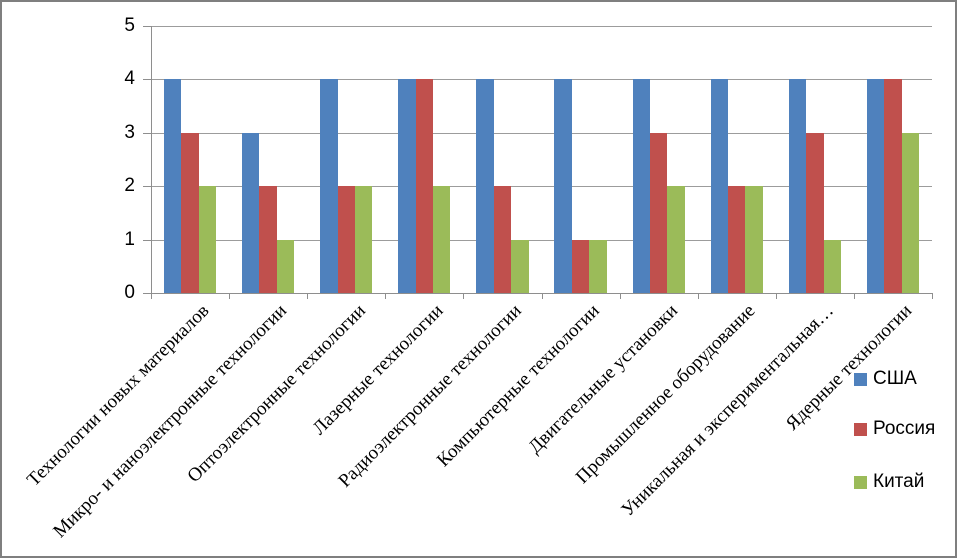  I want to click on bar-США-5, so click(485, 186).